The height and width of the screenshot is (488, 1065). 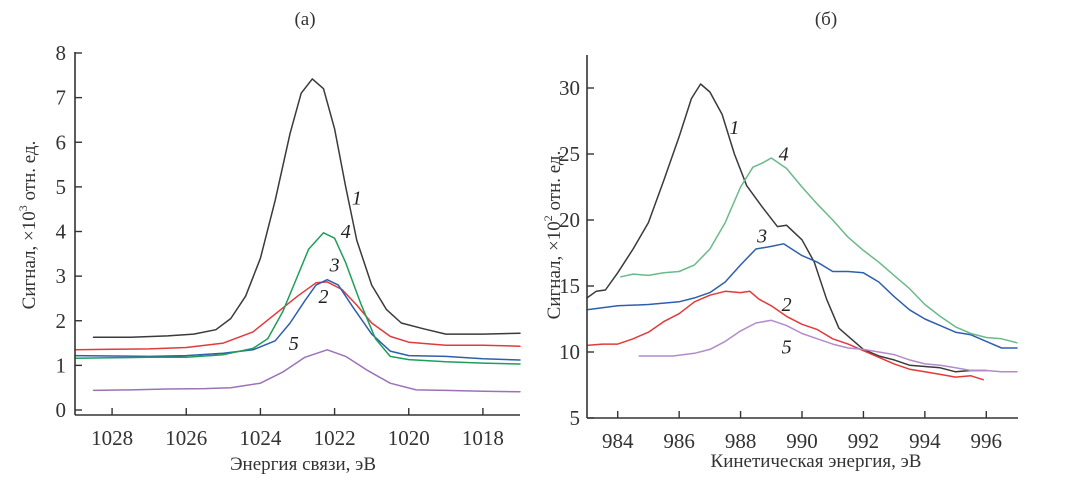 What do you see at coordinates (335, 438) in the screenshot?
I see `x-tick-label: 1022` at bounding box center [335, 438].